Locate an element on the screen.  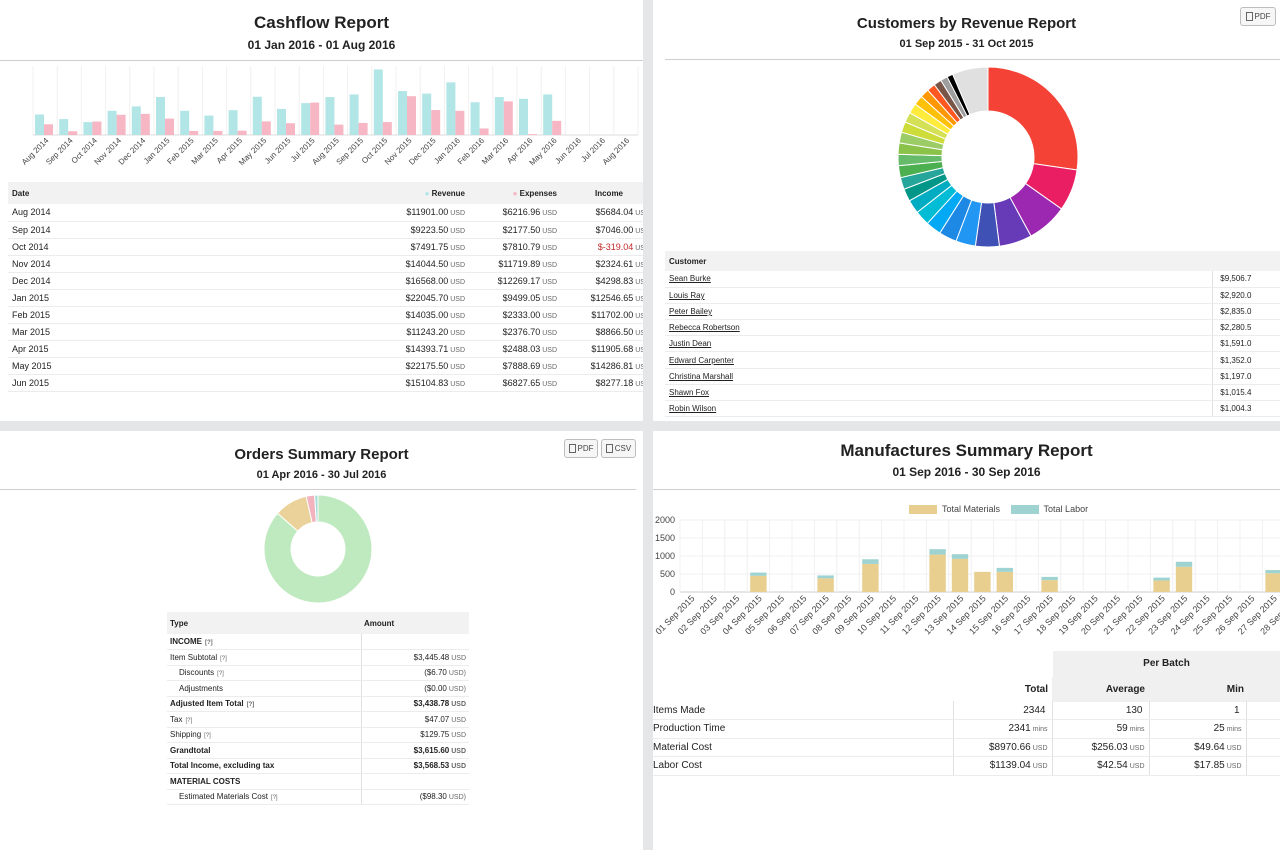
cell-expenses: $11719.89 USD is located at coordinates (519, 264).